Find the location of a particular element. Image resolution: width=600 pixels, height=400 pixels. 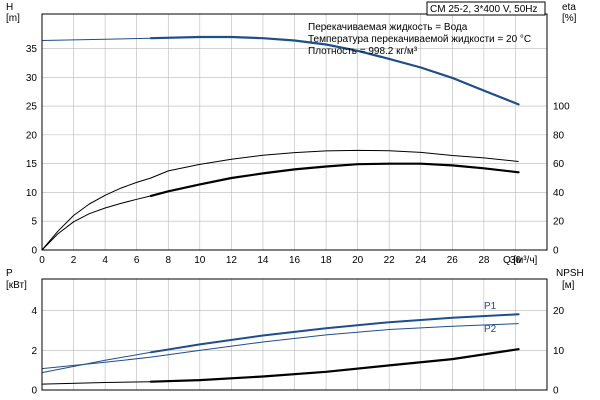

bottom-right-tick-label: 10 is located at coordinates (559, 351).